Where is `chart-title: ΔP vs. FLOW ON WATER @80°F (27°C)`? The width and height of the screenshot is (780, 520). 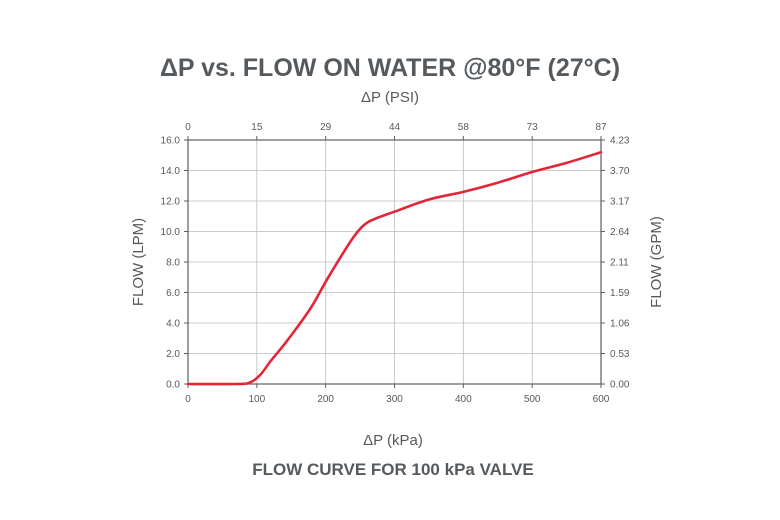 chart-title: ΔP vs. FLOW ON WATER @80°F (27°C) is located at coordinates (390, 68).